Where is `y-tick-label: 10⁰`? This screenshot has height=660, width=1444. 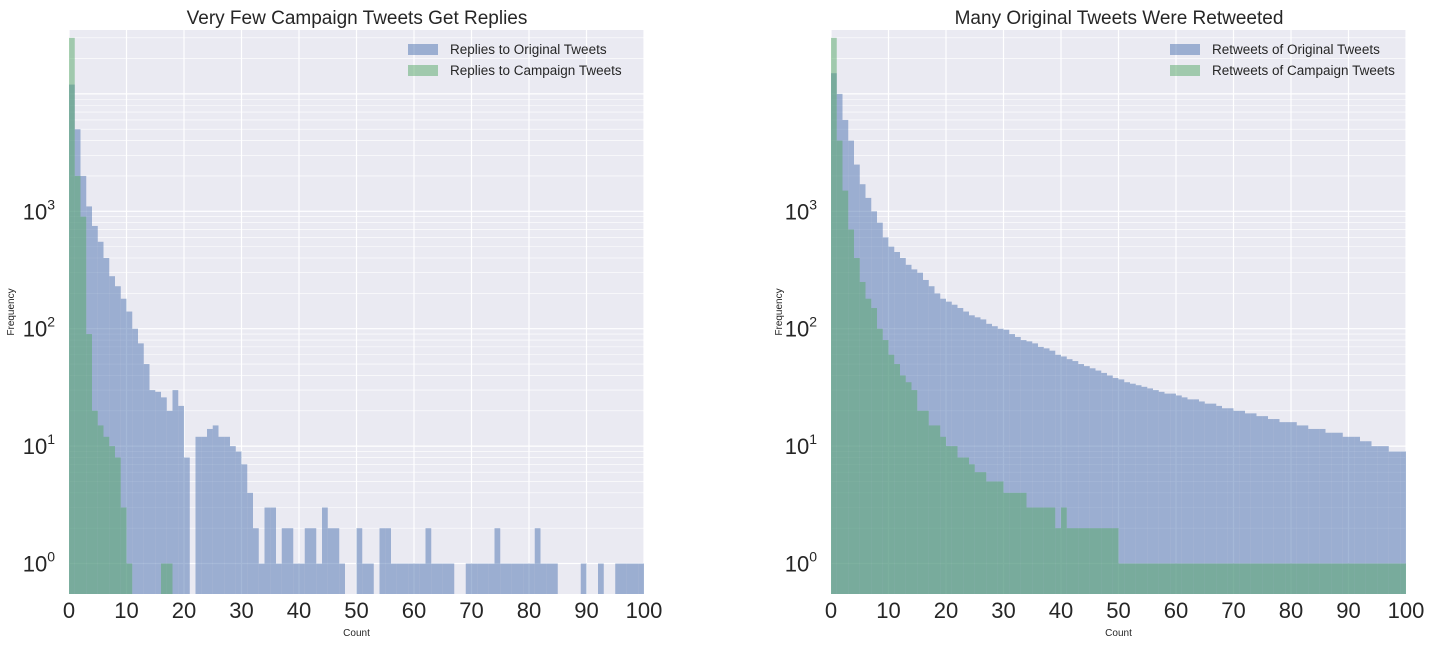 y-tick-label: 10⁰ is located at coordinates (39, 563).